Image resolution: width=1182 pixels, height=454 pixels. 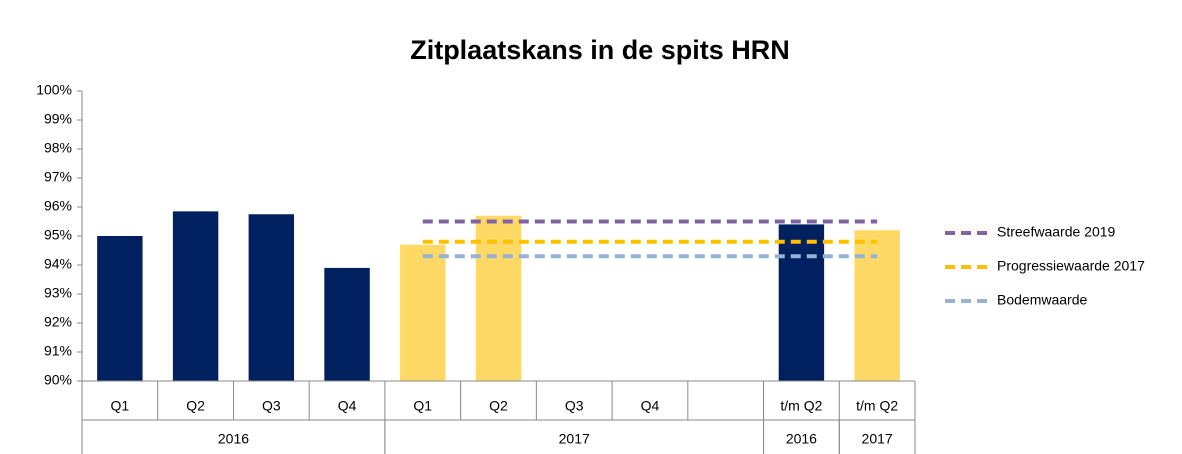 What do you see at coordinates (58, 380) in the screenshot?
I see `y-tick-label: 90%` at bounding box center [58, 380].